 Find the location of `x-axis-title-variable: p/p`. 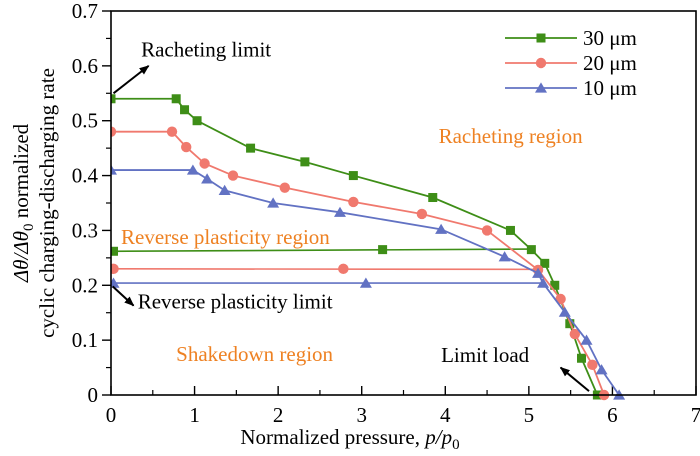

x-axis-title-variable: p/p is located at coordinates (437, 437).